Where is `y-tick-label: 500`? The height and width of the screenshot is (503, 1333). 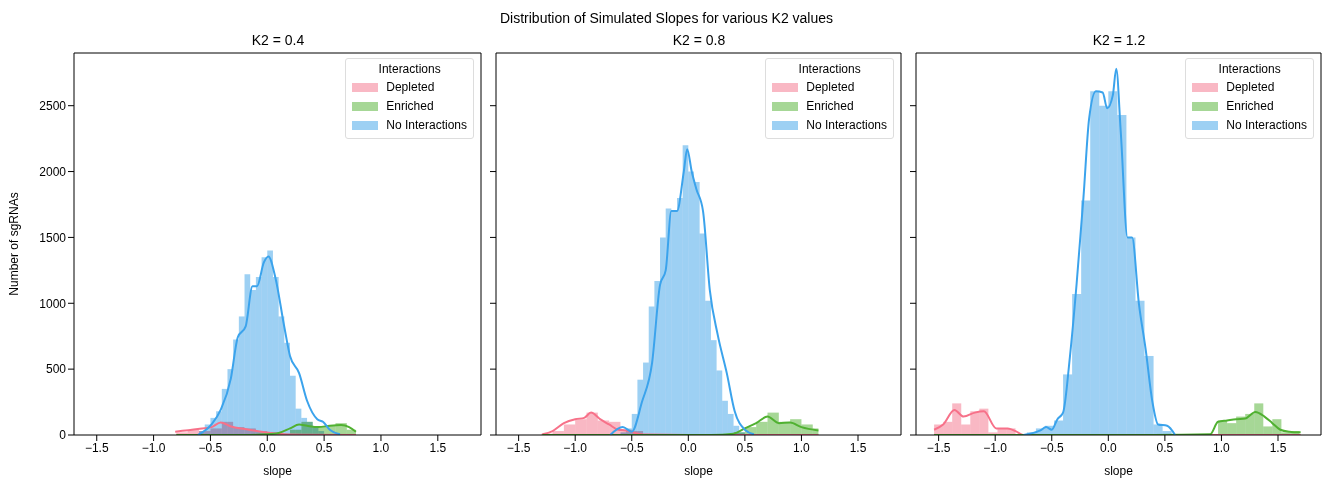
y-tick-label: 500 is located at coordinates (56, 369).